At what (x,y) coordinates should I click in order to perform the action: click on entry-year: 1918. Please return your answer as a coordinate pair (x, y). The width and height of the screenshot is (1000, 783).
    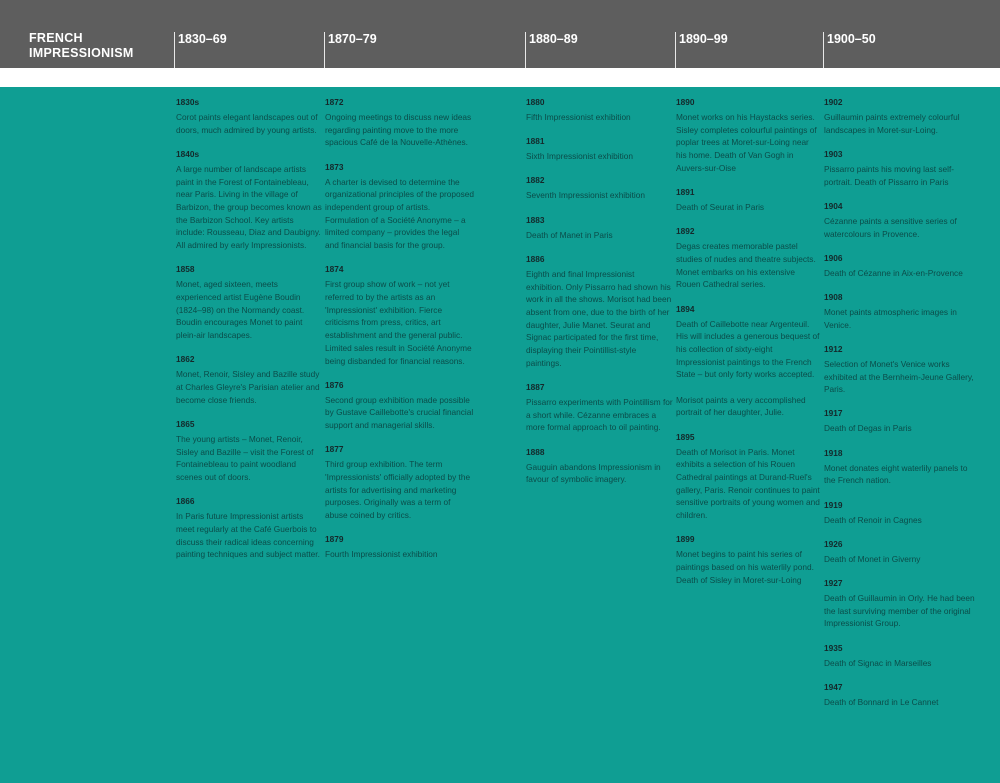
    Looking at the image, I should click on (833, 452).